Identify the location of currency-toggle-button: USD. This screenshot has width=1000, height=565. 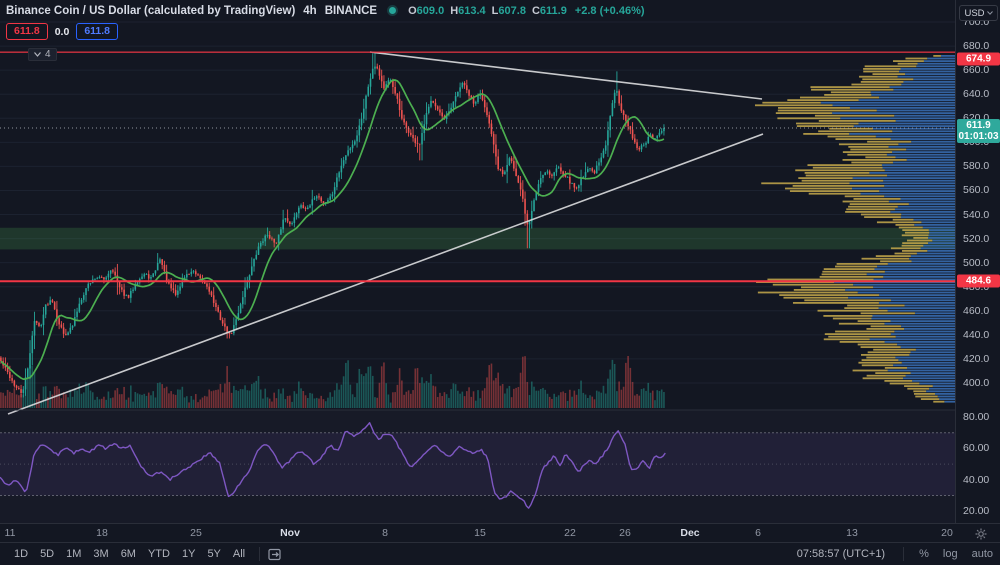
(978, 13).